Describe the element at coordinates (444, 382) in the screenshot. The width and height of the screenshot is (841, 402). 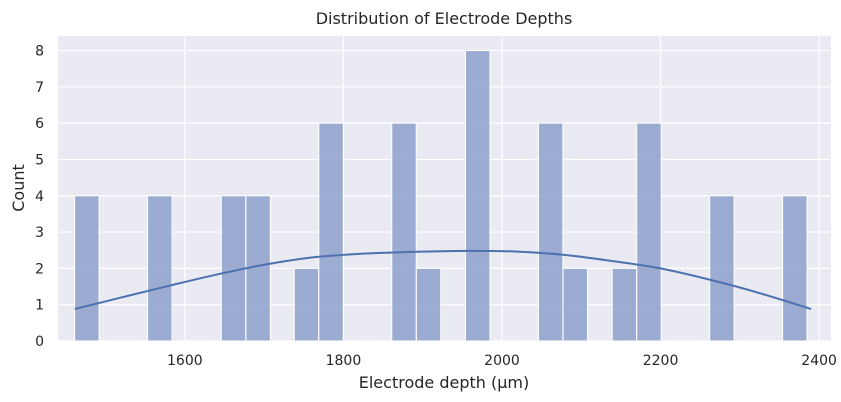
I see `x-axis-label: Electrode depth (µm)` at that location.